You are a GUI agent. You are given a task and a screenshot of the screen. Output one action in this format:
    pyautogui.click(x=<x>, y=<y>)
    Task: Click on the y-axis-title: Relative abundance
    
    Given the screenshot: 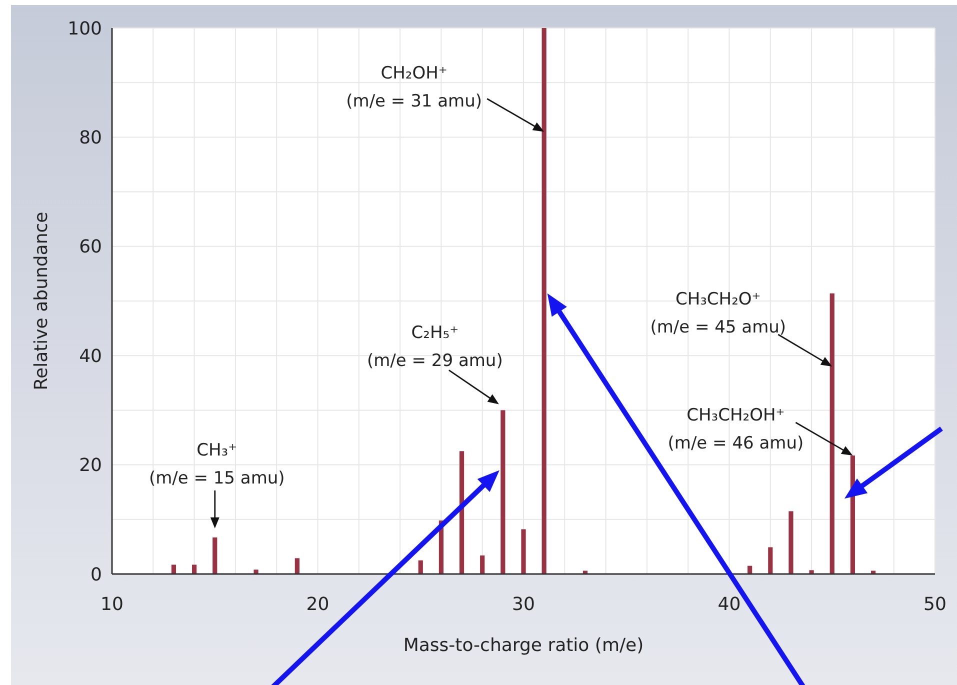 What is the action you would take?
    pyautogui.click(x=41, y=301)
    